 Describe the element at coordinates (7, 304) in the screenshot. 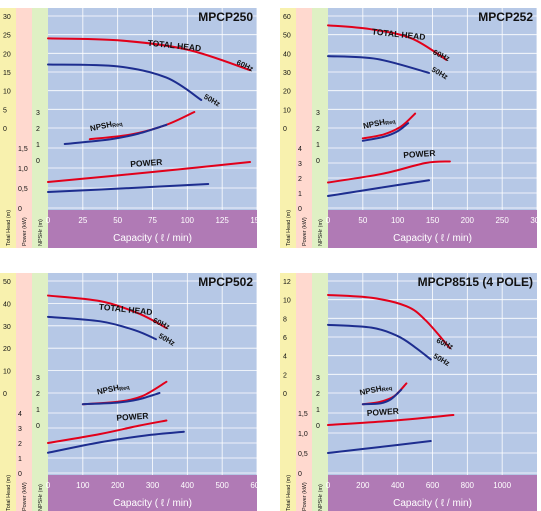

I see `head-tick-label: 40` at that location.